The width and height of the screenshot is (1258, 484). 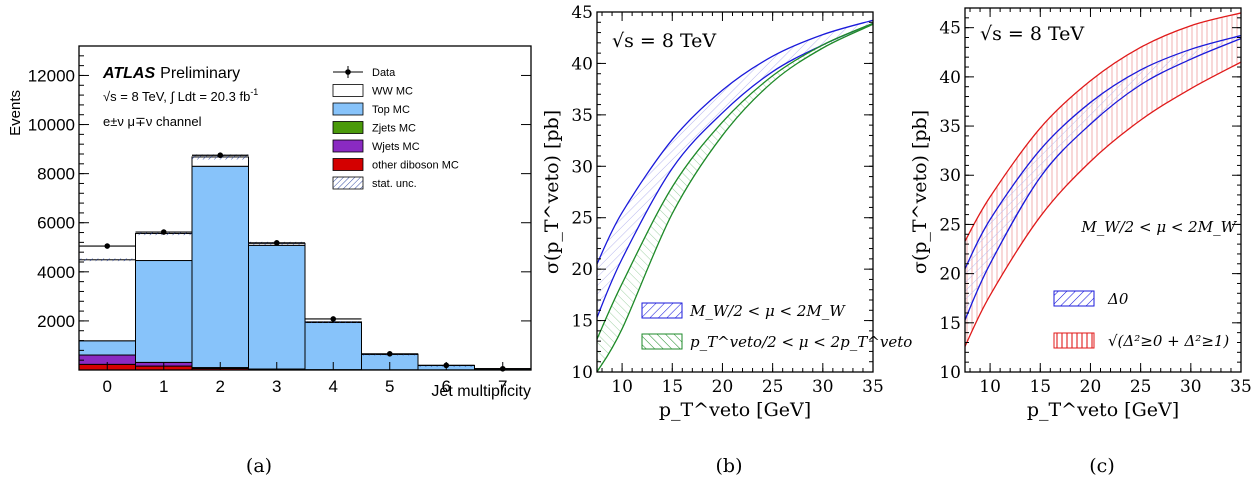 I want to click on c-xtick-label: 30, so click(x=1191, y=387).